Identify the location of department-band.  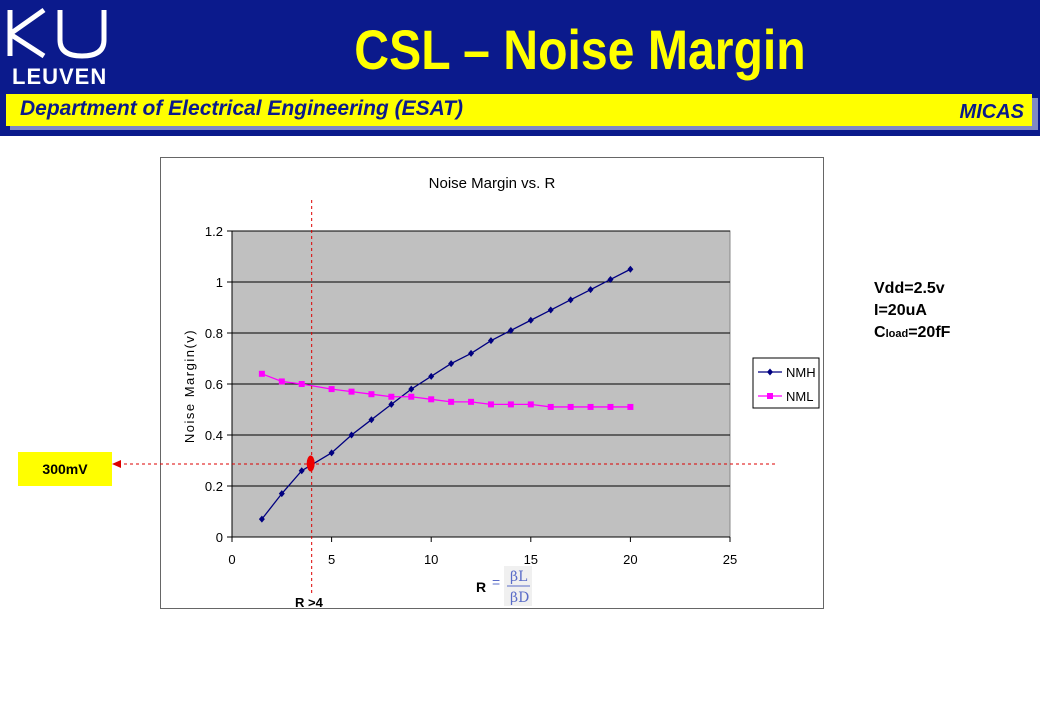
(519, 110).